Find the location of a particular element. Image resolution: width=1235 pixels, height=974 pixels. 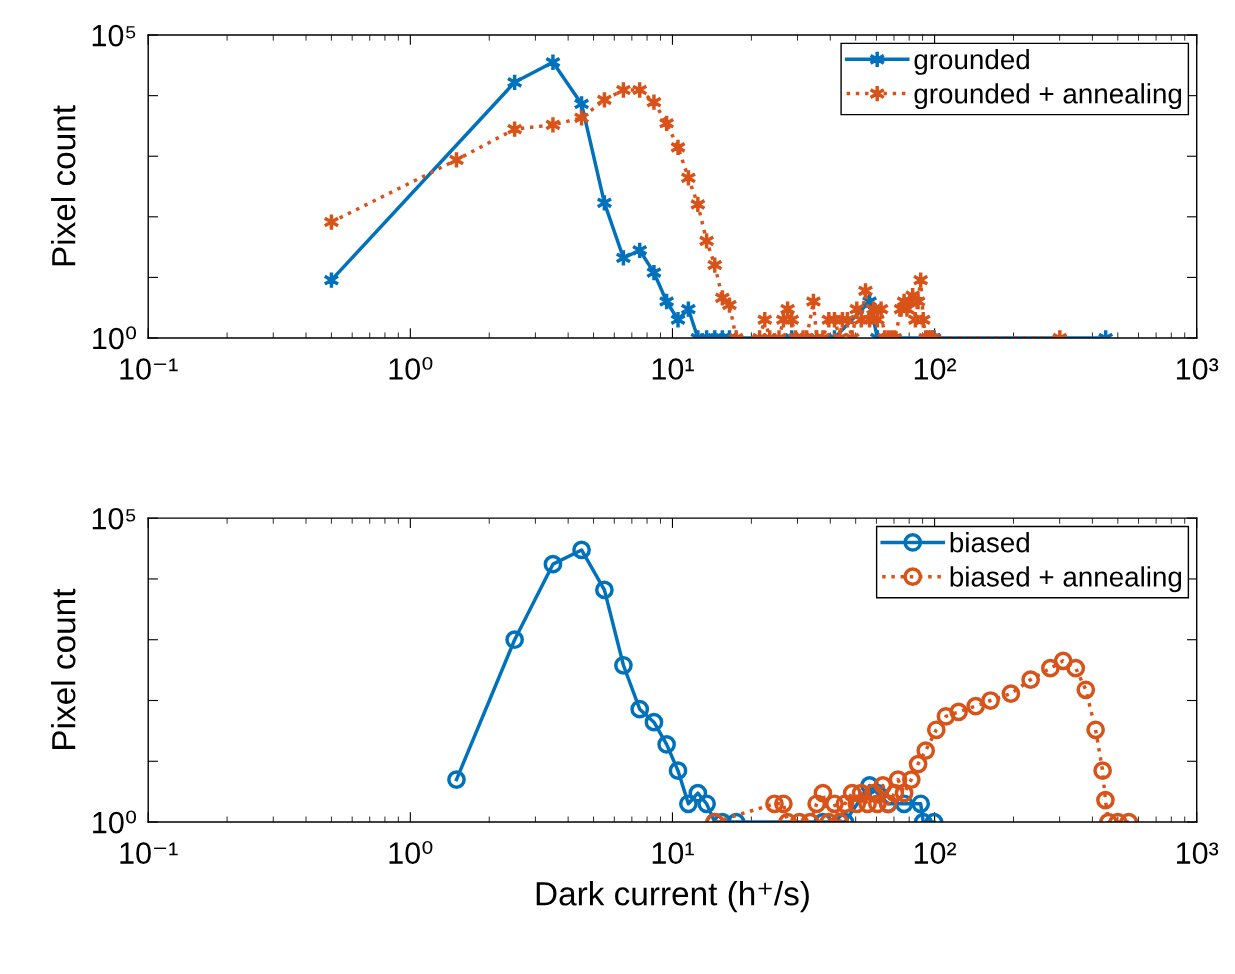

legend-label: biased + annealing is located at coordinates (1066, 579).